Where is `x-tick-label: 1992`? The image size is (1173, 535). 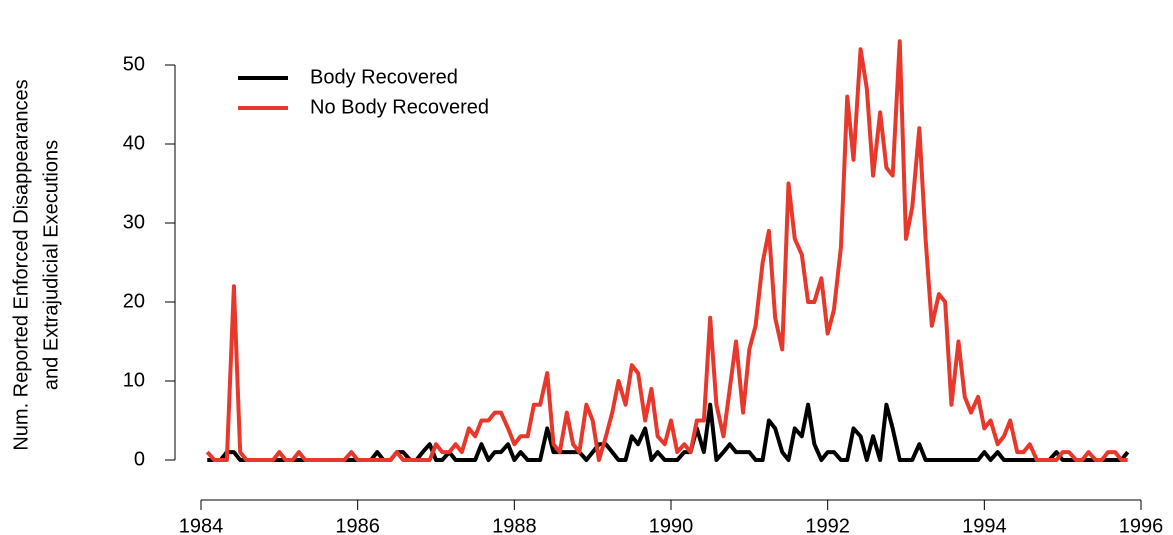
x-tick-label: 1992 is located at coordinates (827, 525).